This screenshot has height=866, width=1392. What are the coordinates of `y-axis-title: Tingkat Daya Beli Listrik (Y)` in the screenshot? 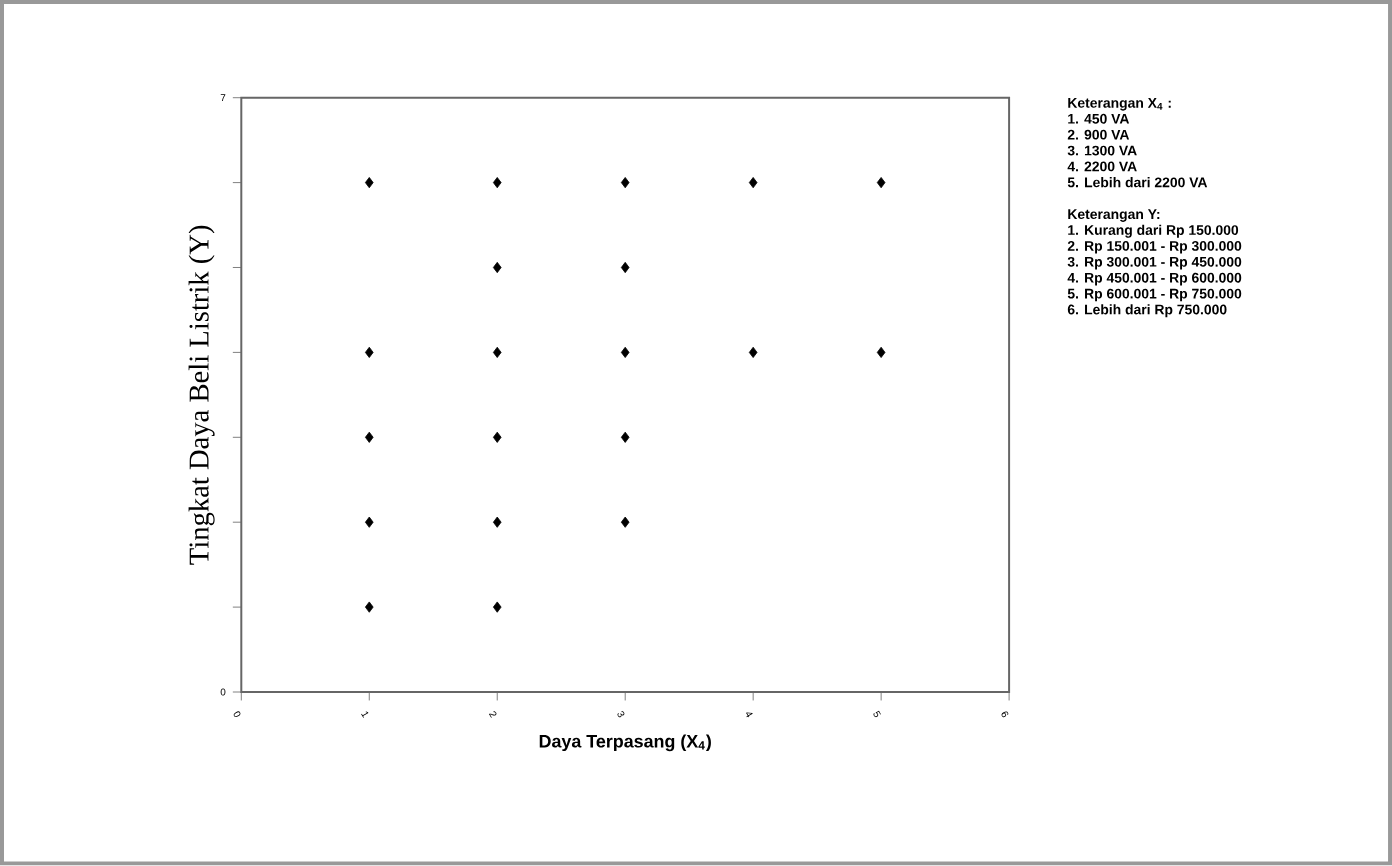 It's located at (201, 395).